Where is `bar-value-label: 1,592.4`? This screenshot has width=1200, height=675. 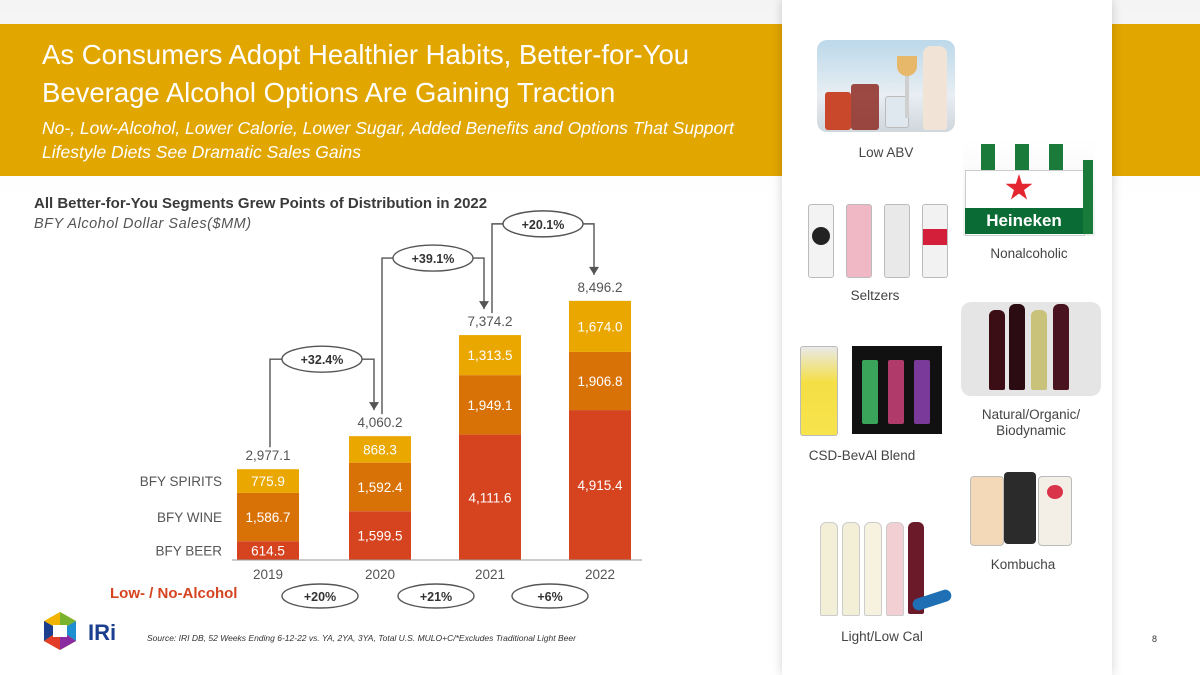
bar-value-label: 1,592.4 is located at coordinates (380, 487).